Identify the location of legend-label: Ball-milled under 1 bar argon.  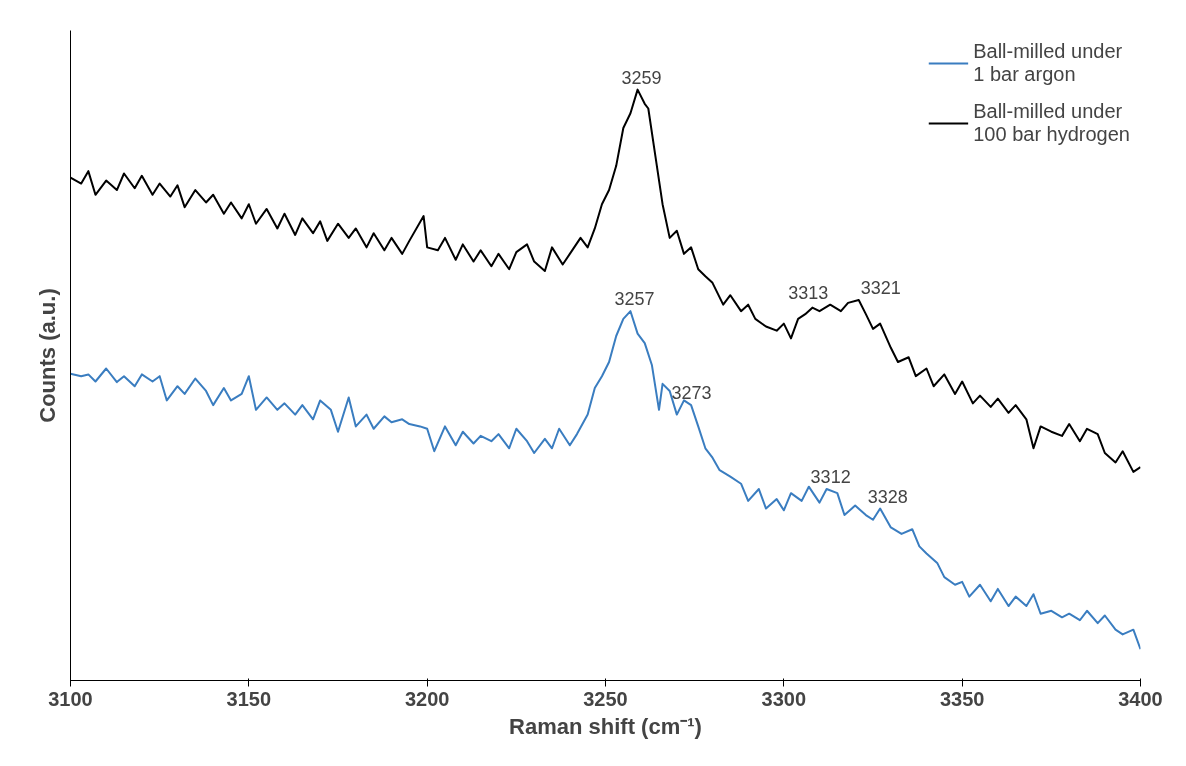
(1048, 63).